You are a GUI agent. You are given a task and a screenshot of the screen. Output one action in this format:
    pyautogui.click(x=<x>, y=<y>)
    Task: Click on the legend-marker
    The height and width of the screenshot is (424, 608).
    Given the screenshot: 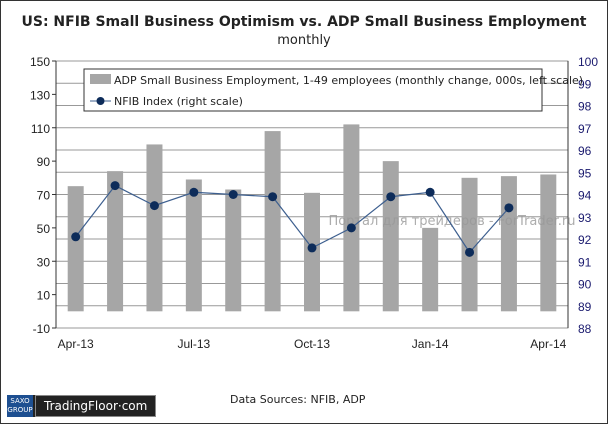 What is the action you would take?
    pyautogui.click(x=100, y=101)
    